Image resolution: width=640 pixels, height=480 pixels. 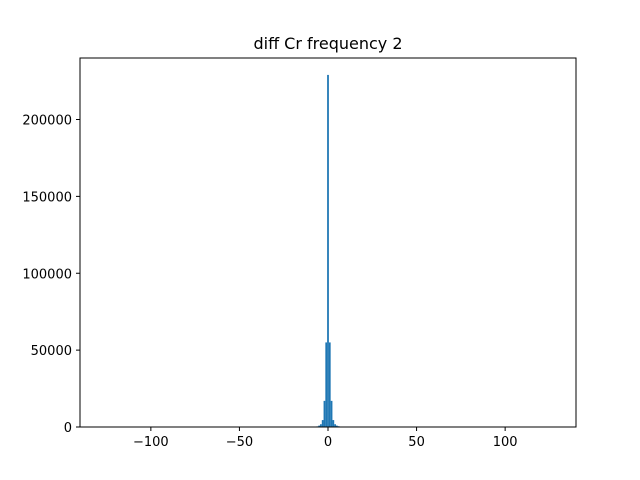 I want to click on x-tick-label: −50, so click(x=239, y=442).